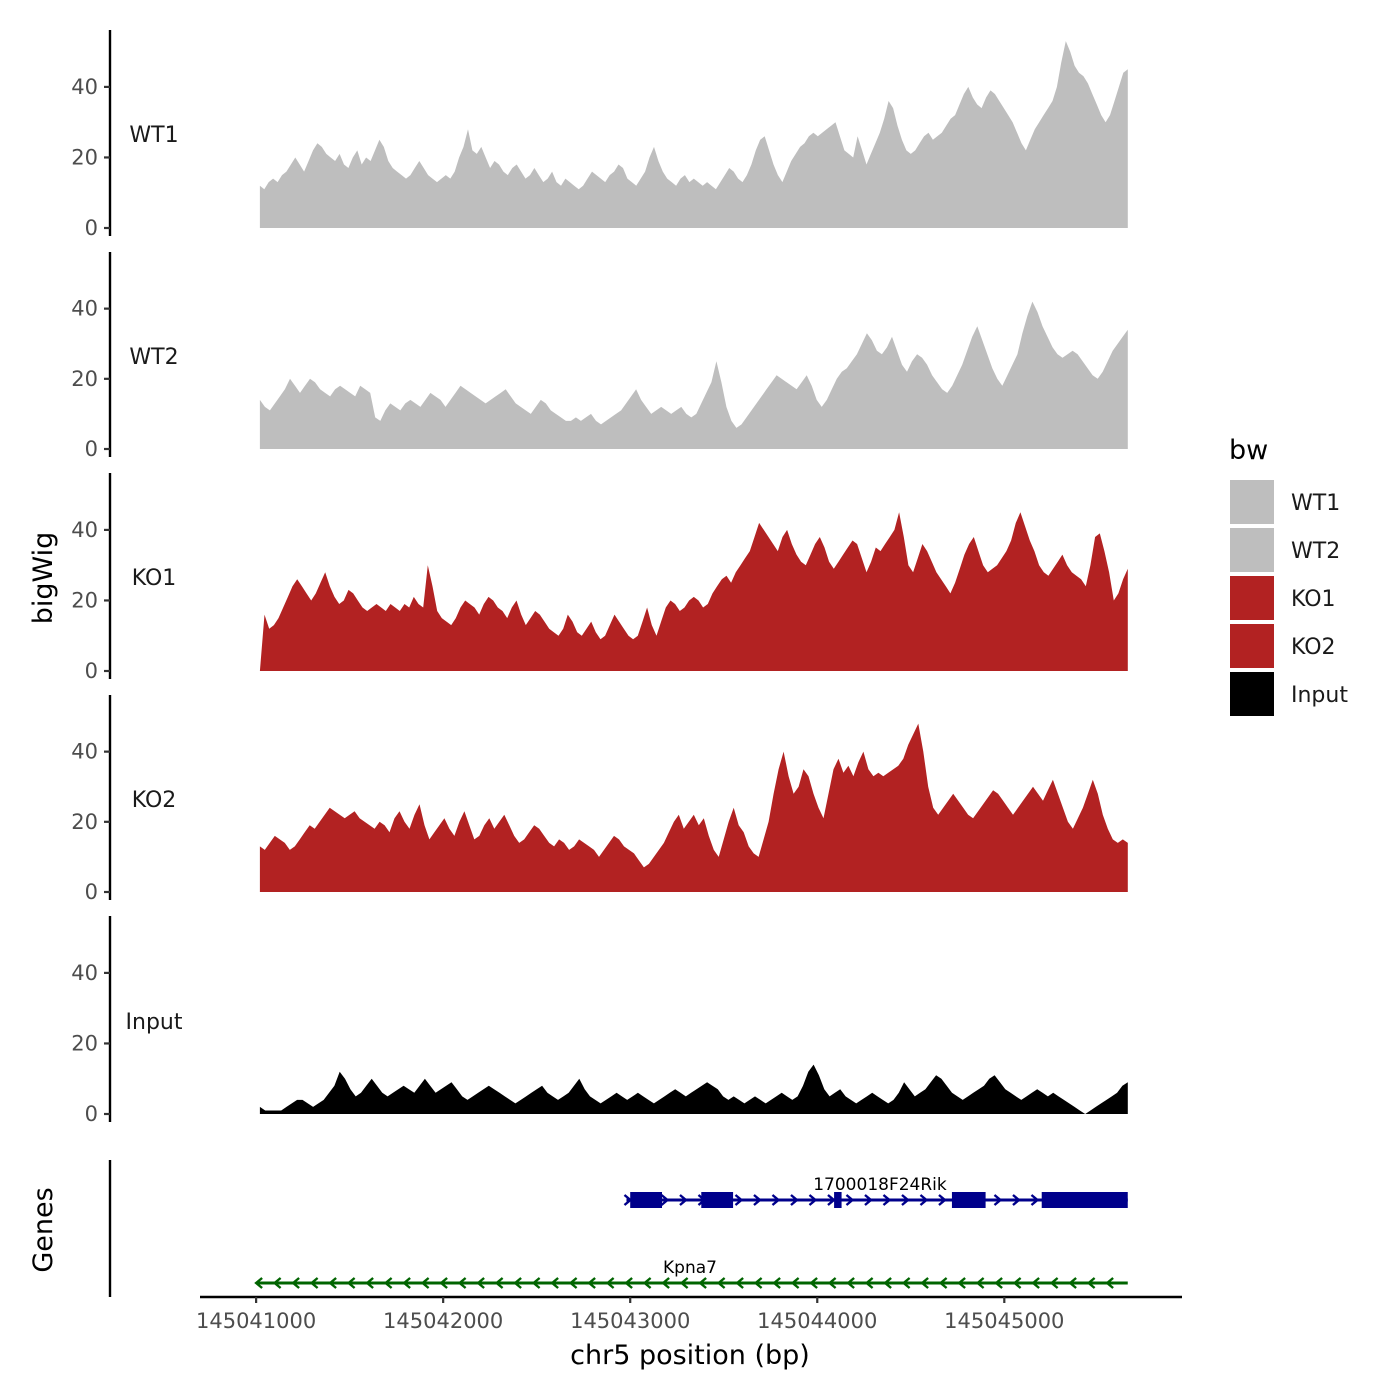 The width and height of the screenshot is (1400, 1400). Describe the element at coordinates (154, 800) in the screenshot. I see `track-label: KO2` at that location.